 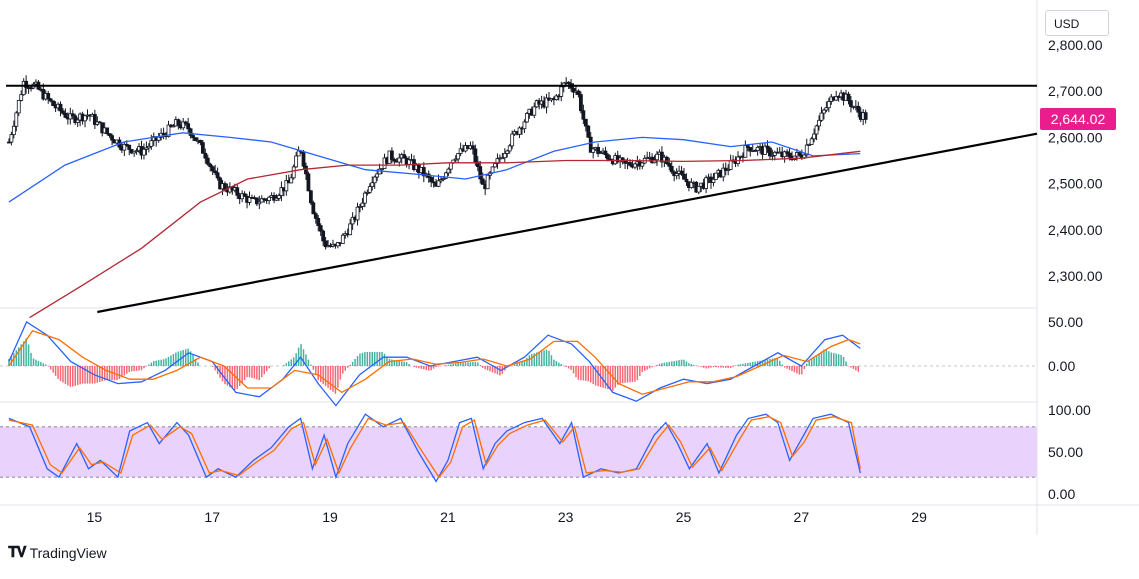 I want to click on currency-selector: USD, so click(x=1077, y=23).